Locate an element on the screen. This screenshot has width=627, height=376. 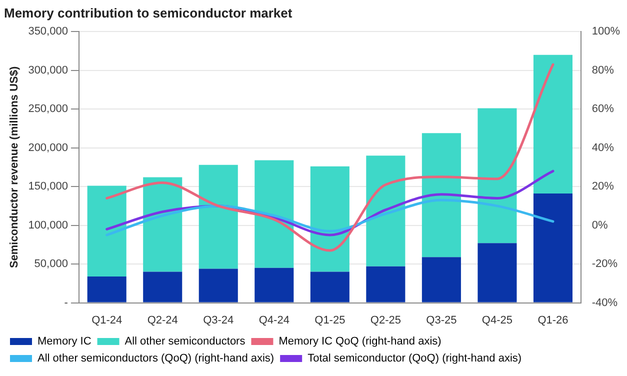
chart-title: Memory contribution to semiconductor market is located at coordinates (148, 12).